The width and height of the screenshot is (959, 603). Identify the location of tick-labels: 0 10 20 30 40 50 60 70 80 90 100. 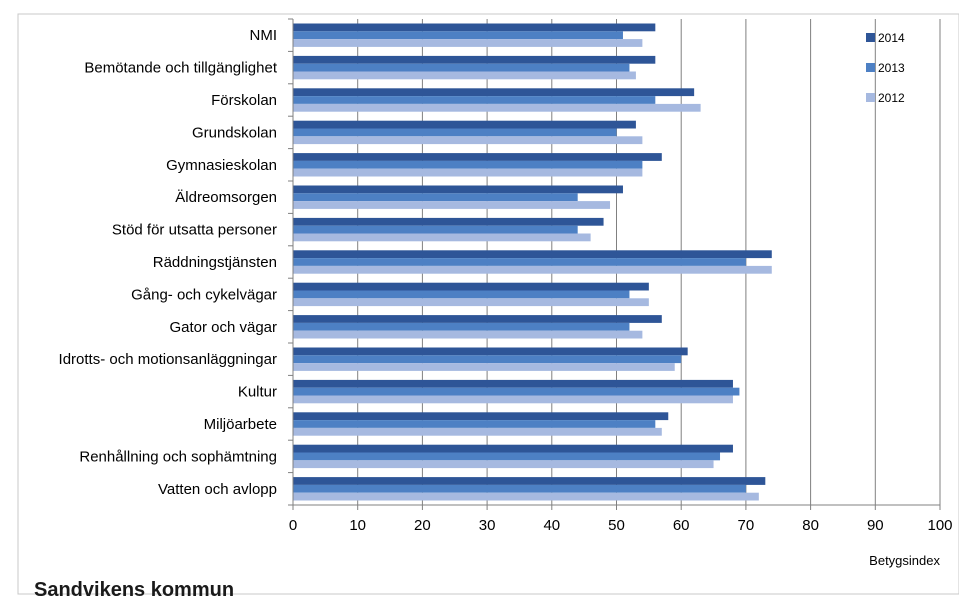
(621, 525).